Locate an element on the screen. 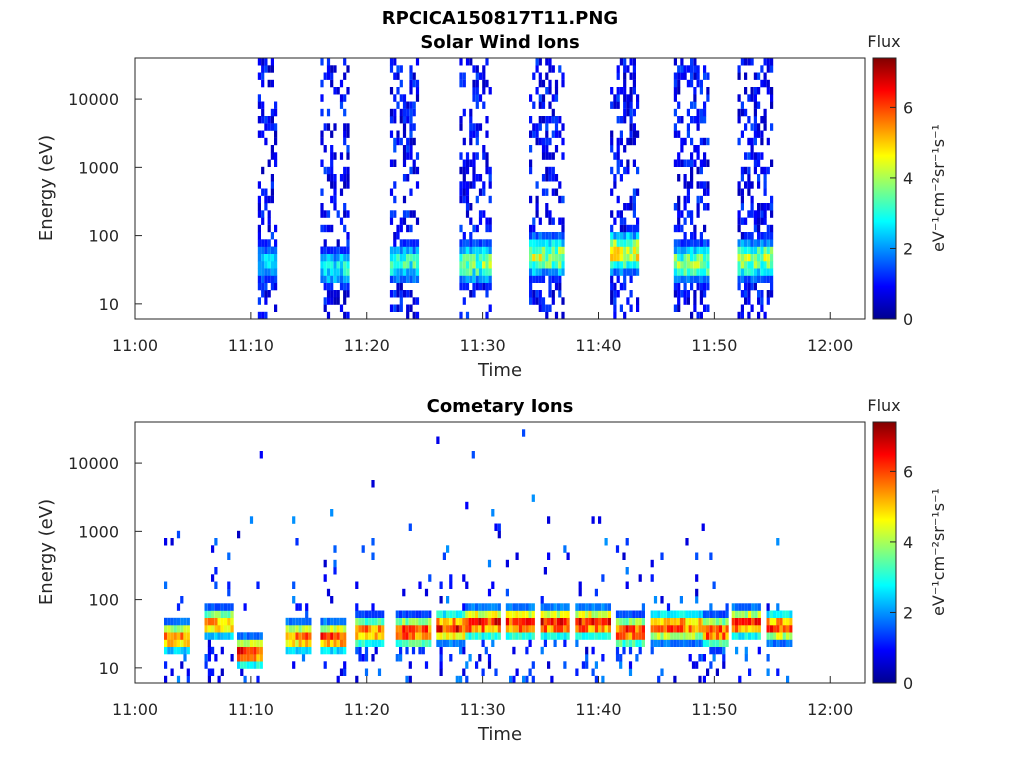  y-axis-label: Energy (eV) is located at coordinates (46, 188).